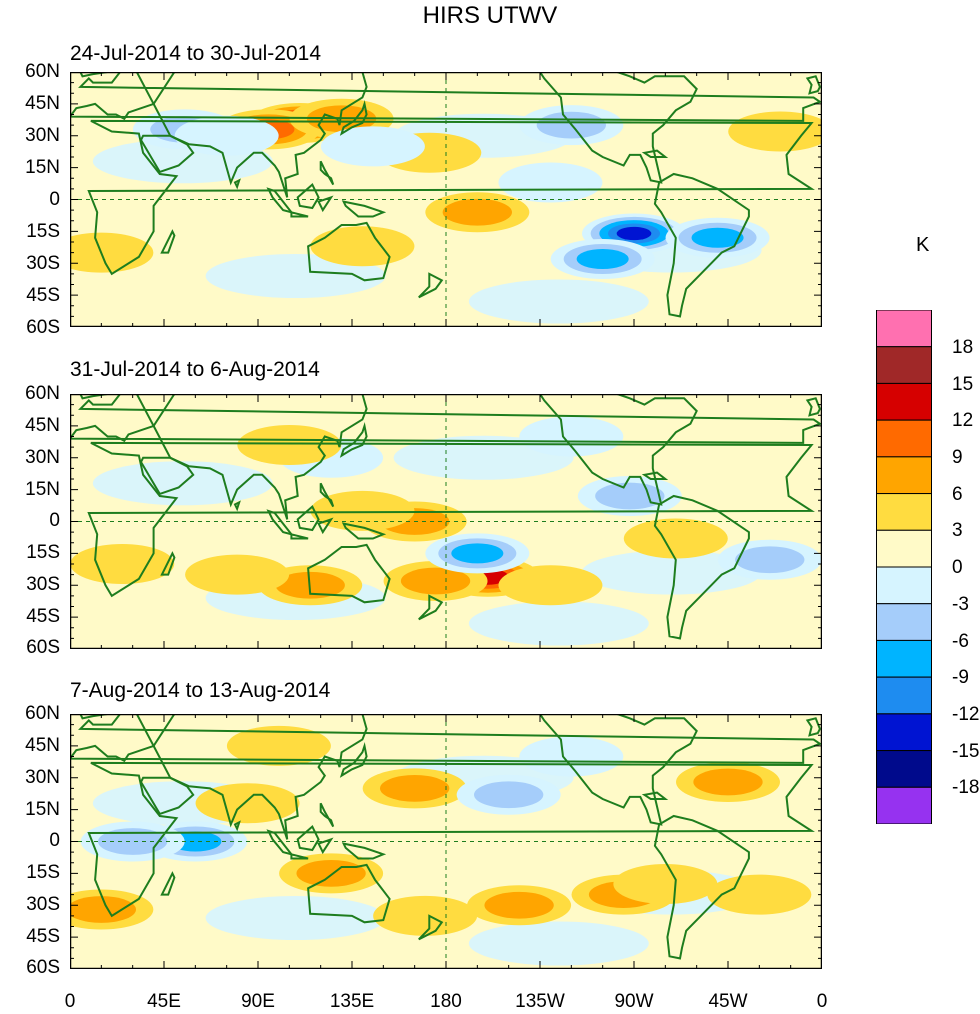  What do you see at coordinates (728, 1001) in the screenshot?
I see `lon-label: 45W` at bounding box center [728, 1001].